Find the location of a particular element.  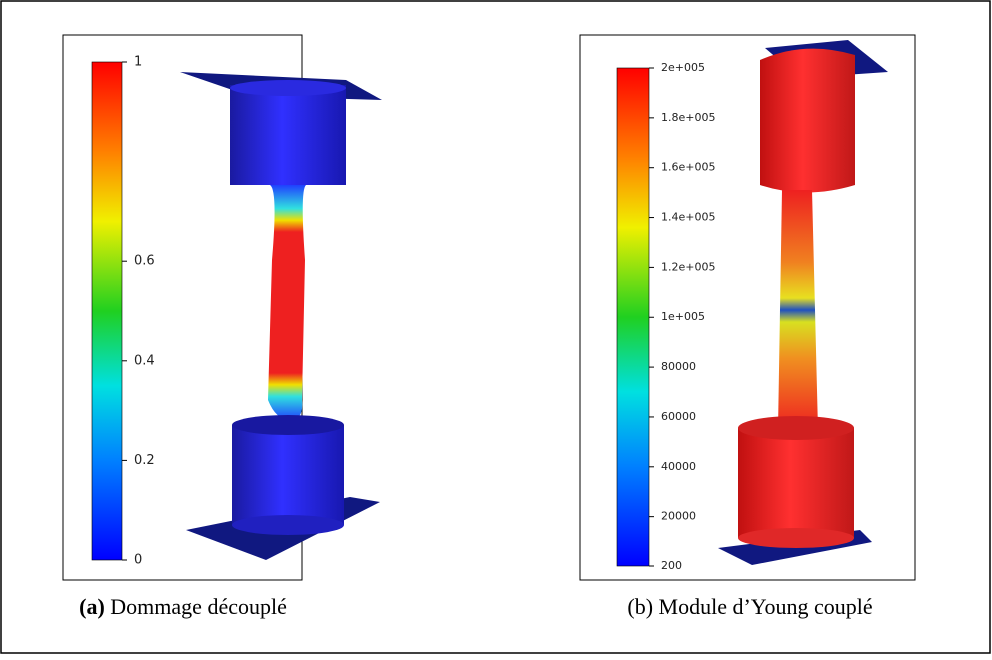

caption: (a) Dommage découplé is located at coordinates (183, 606).